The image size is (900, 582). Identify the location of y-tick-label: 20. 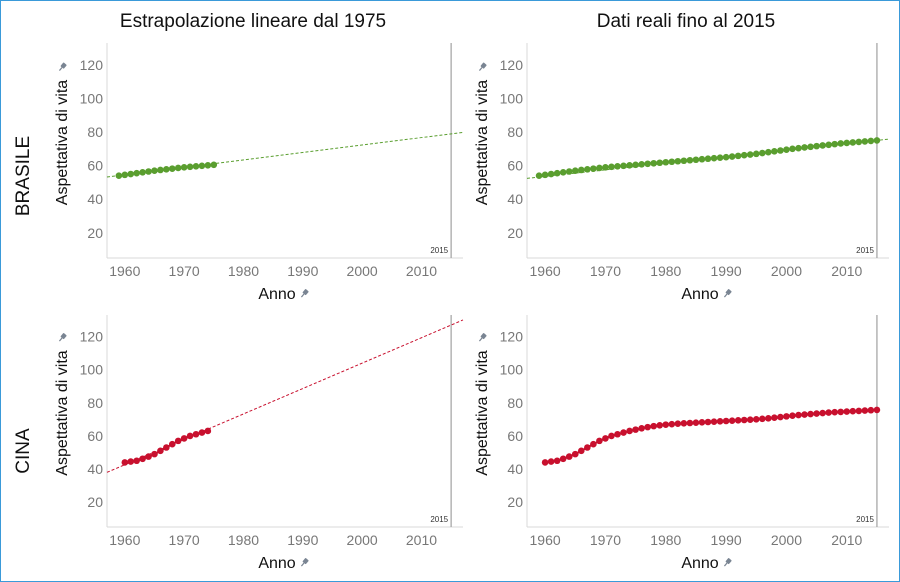
(515, 502).